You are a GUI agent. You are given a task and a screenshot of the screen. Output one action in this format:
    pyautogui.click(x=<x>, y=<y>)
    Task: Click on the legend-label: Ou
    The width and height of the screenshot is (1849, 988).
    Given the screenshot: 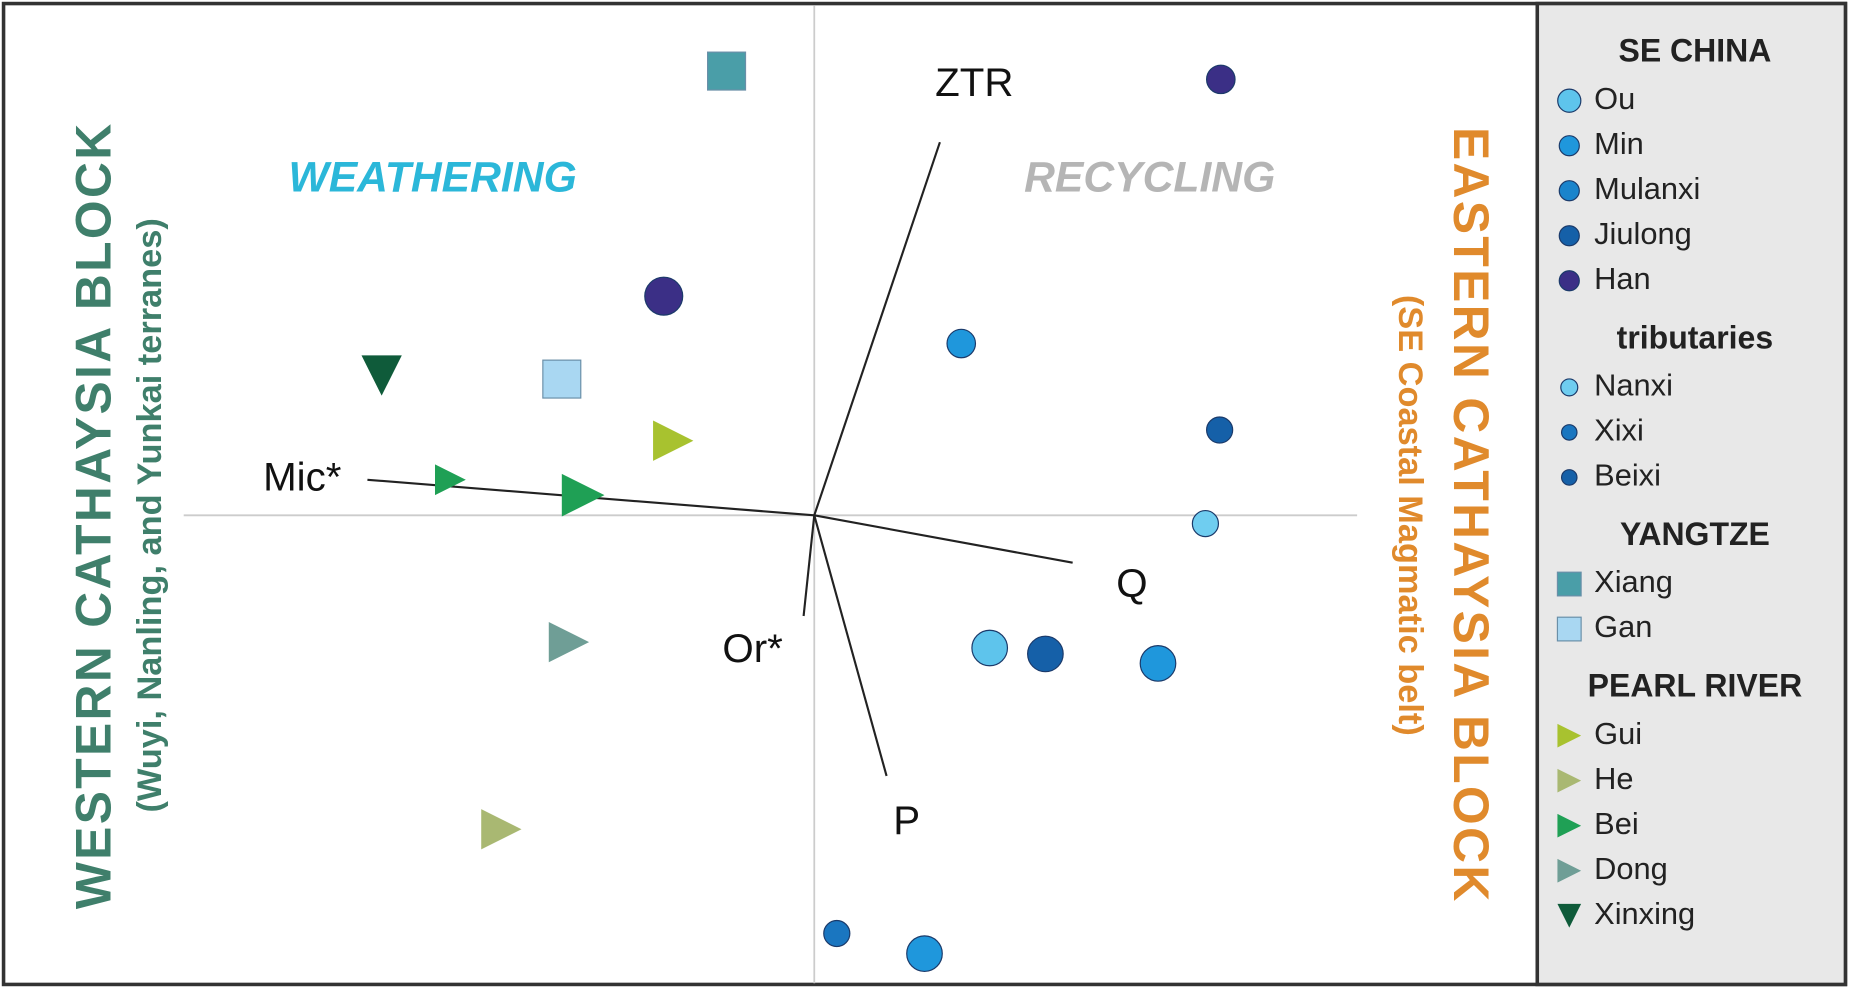 What is the action you would take?
    pyautogui.click(x=1614, y=98)
    